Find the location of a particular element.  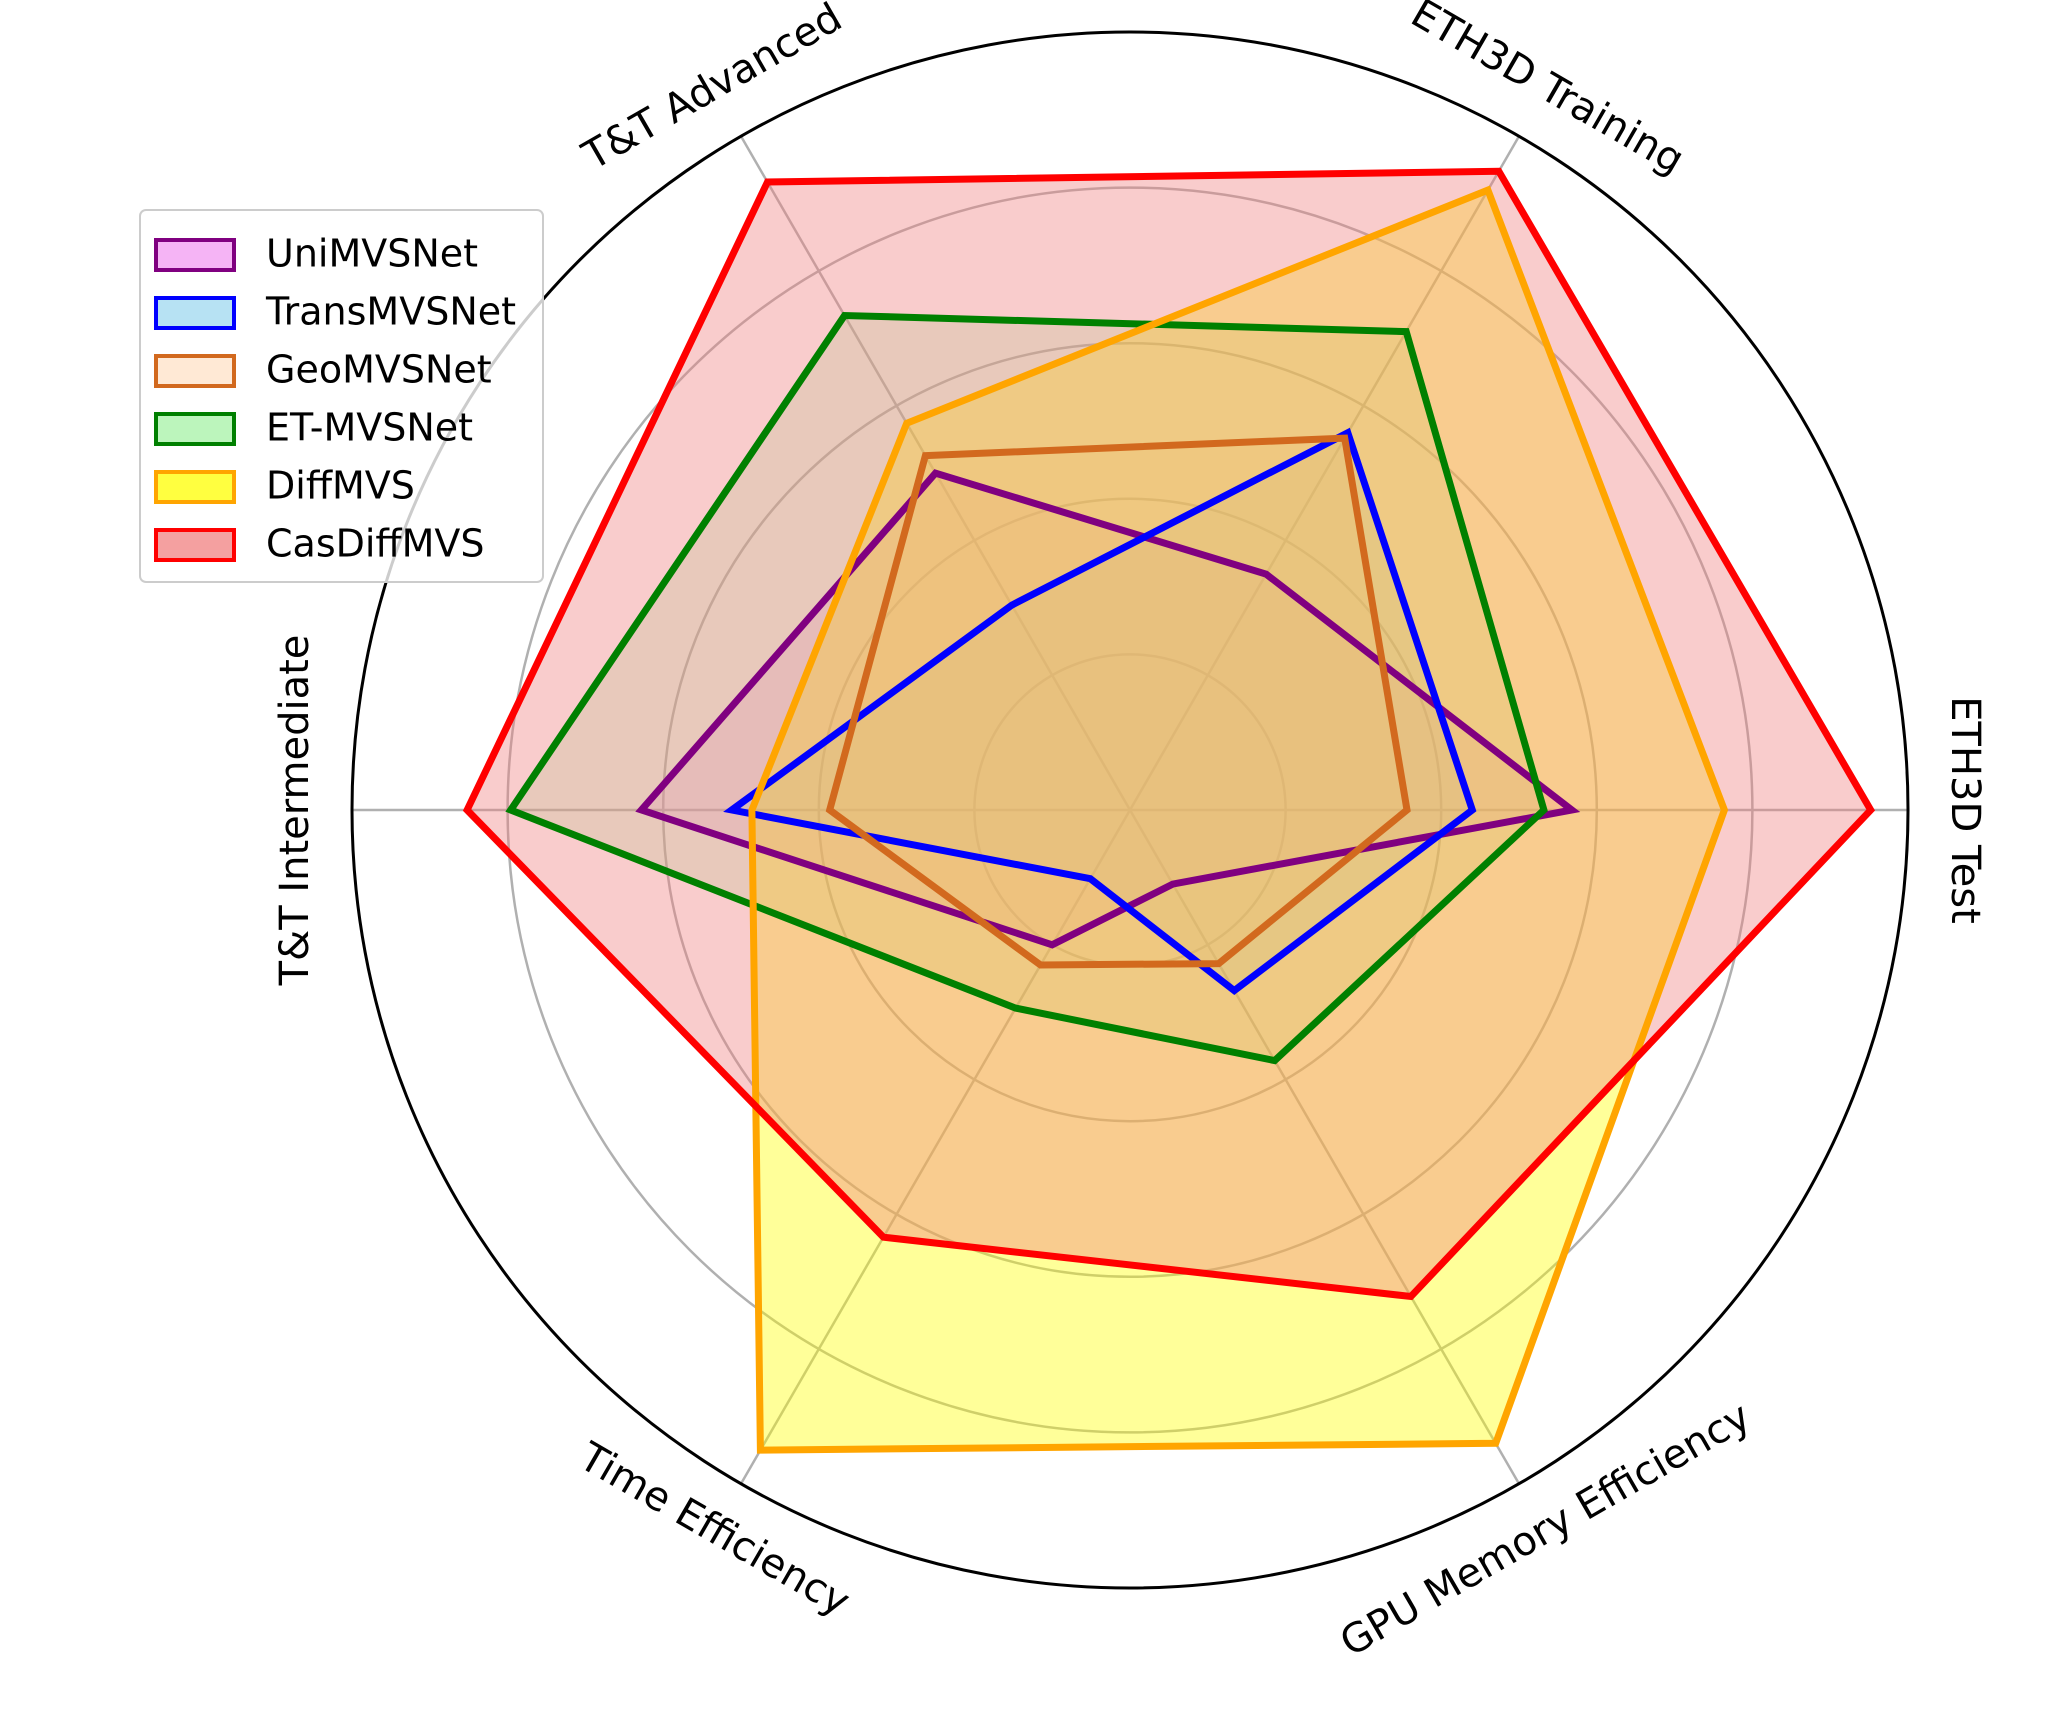

axis-label: Time Efficiency is located at coordinates (714, 1529).